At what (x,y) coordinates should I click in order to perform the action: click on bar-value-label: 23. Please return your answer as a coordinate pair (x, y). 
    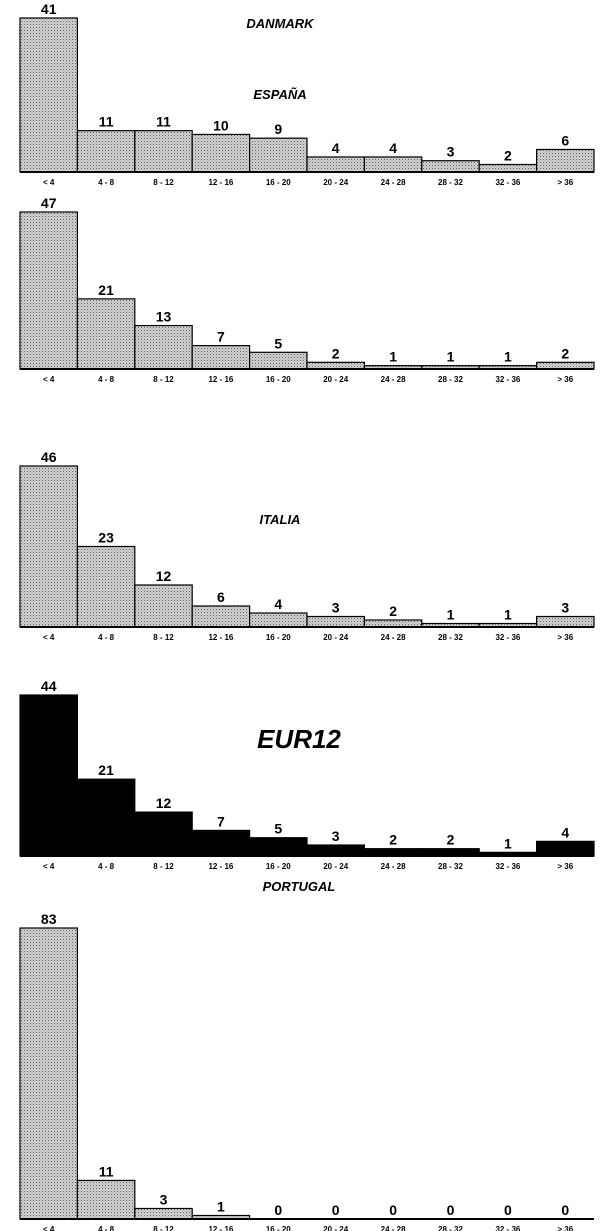
    Looking at the image, I should click on (106, 538).